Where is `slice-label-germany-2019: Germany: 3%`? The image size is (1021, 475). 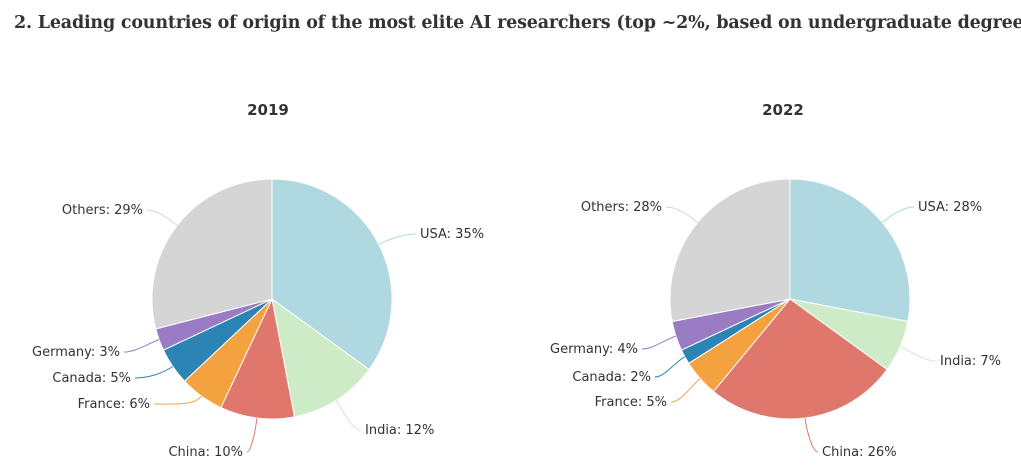
slice-label-germany-2019: Germany: 3% is located at coordinates (76, 352).